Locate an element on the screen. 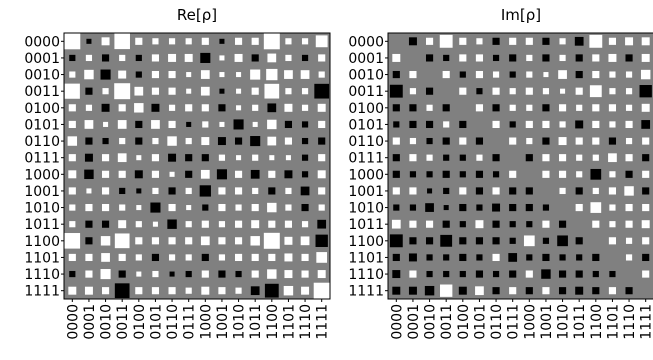 The height and width of the screenshot is (360, 653). im-rho-ytick-label-4: 0100 is located at coordinates (366, 109).